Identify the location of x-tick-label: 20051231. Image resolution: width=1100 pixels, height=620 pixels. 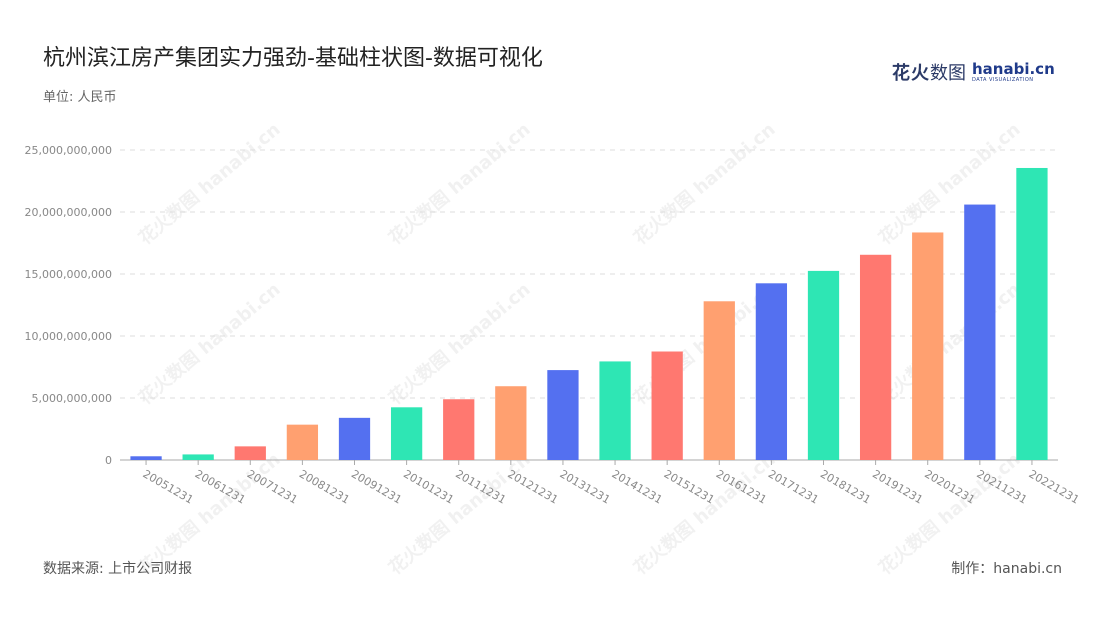
(168, 486).